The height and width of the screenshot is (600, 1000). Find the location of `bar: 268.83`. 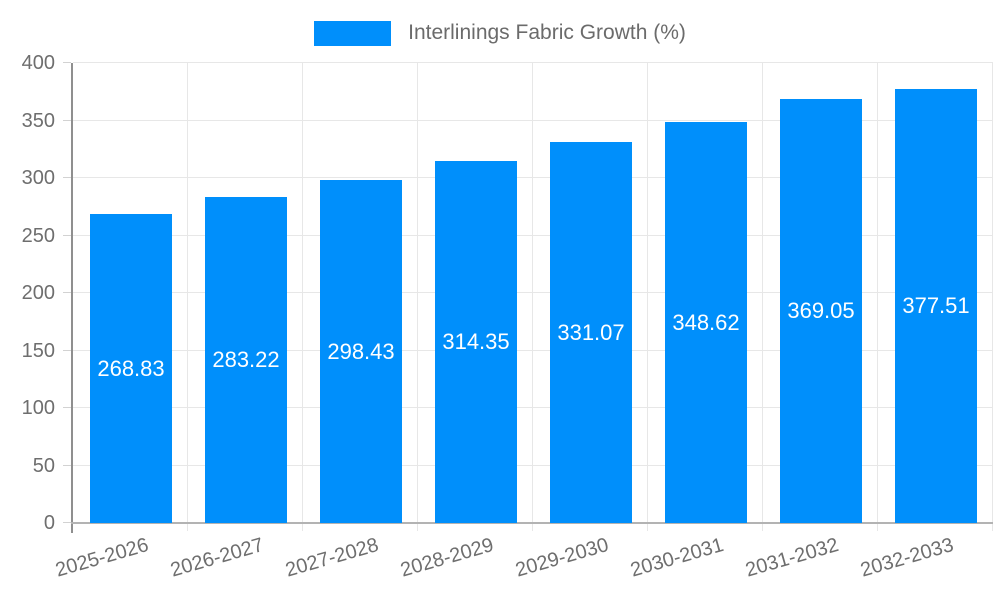

bar: 268.83 is located at coordinates (131, 368).